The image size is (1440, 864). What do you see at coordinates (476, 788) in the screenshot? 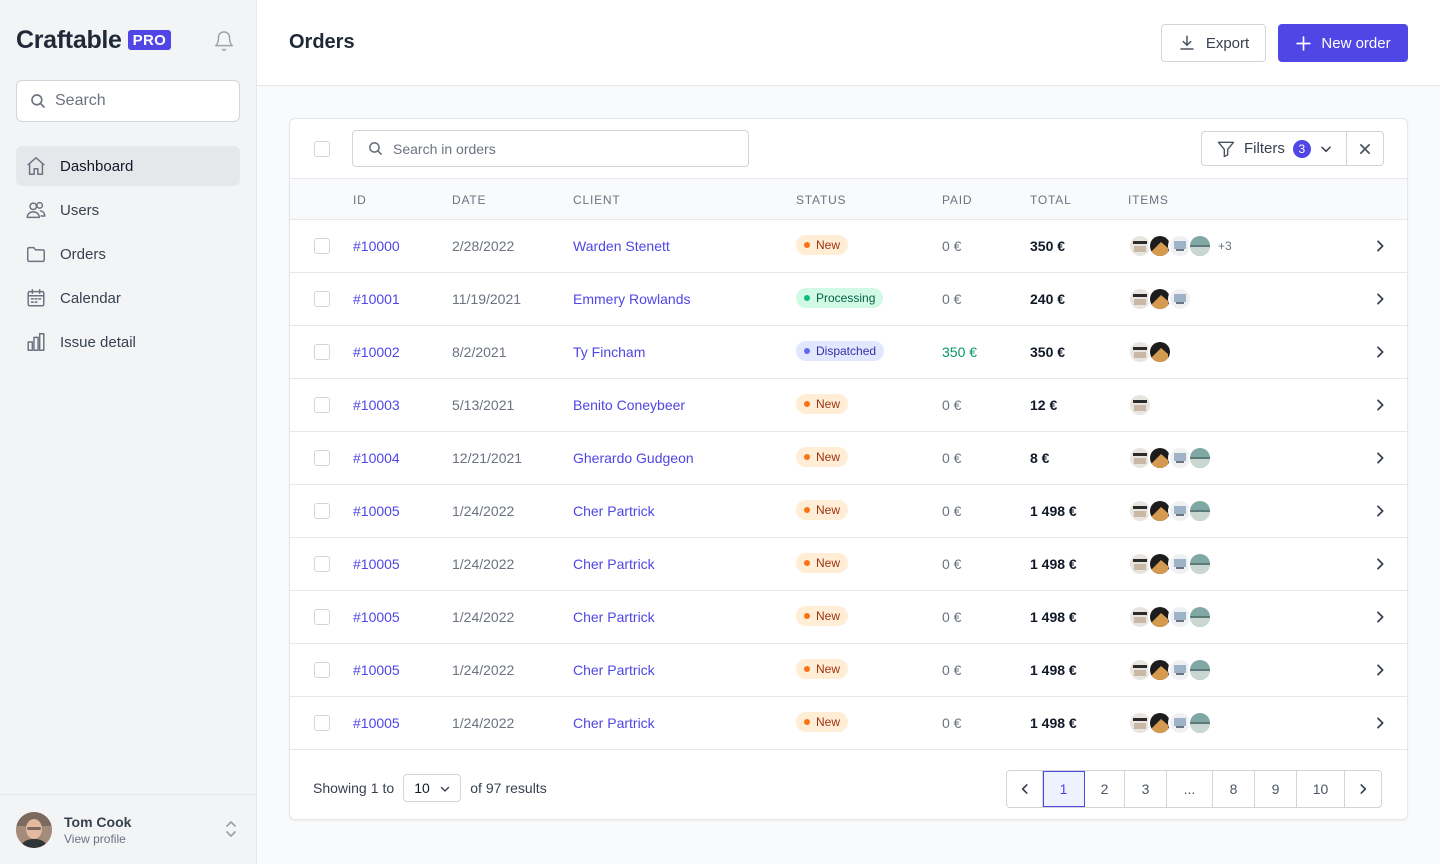
I see `of-label: of` at bounding box center [476, 788].